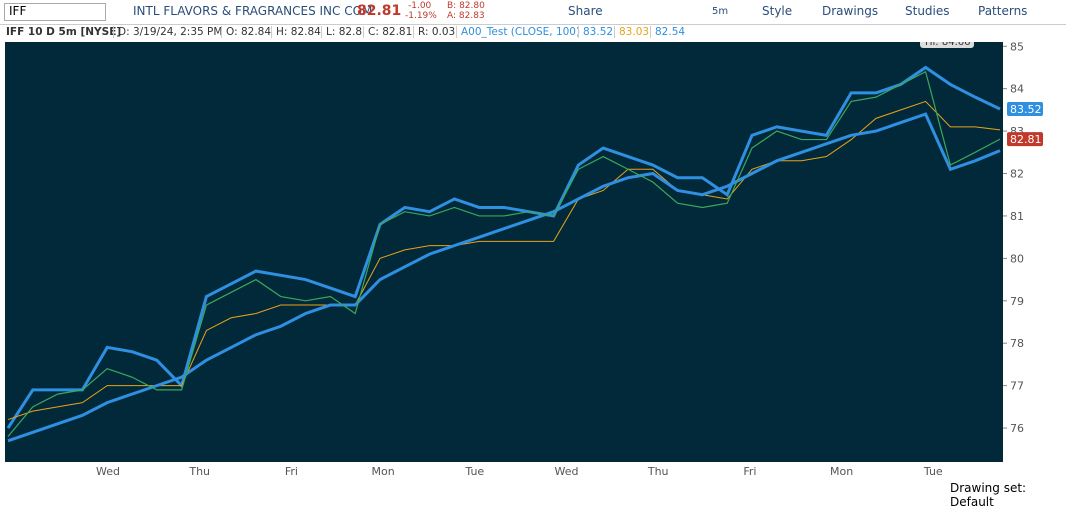 The width and height of the screenshot is (1066, 509). What do you see at coordinates (1017, 301) in the screenshot?
I see `y-tick-label: 79` at bounding box center [1017, 301].